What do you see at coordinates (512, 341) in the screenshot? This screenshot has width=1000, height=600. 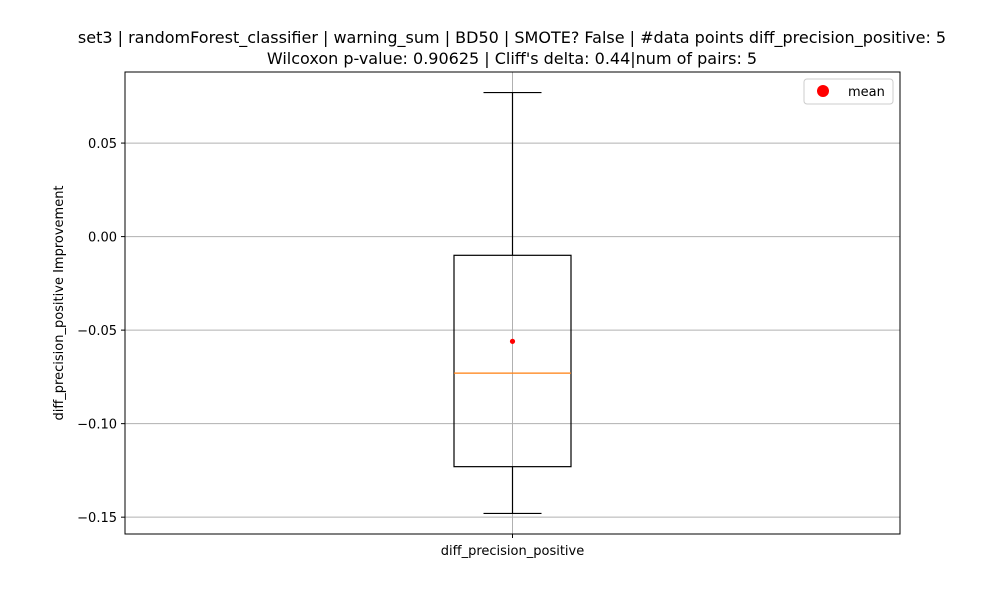 I see `mean-marker` at bounding box center [512, 341].